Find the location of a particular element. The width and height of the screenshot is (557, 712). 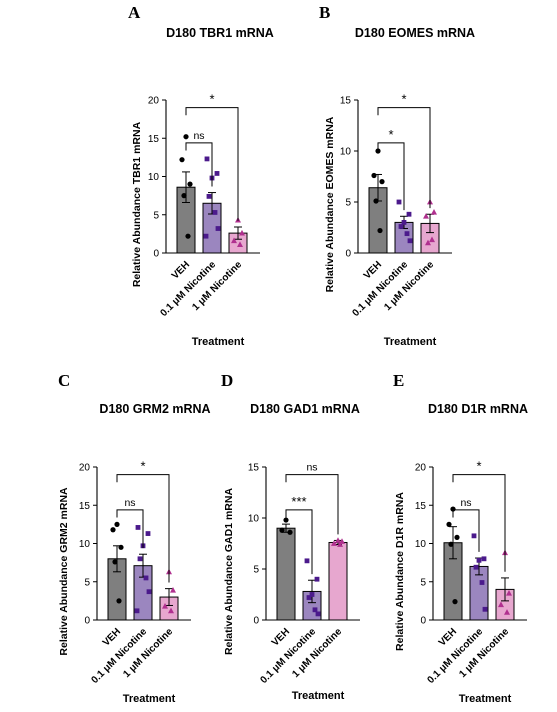

y-axis-label: Relative Abundance TBR1 mRNA is located at coordinates (137, 204).